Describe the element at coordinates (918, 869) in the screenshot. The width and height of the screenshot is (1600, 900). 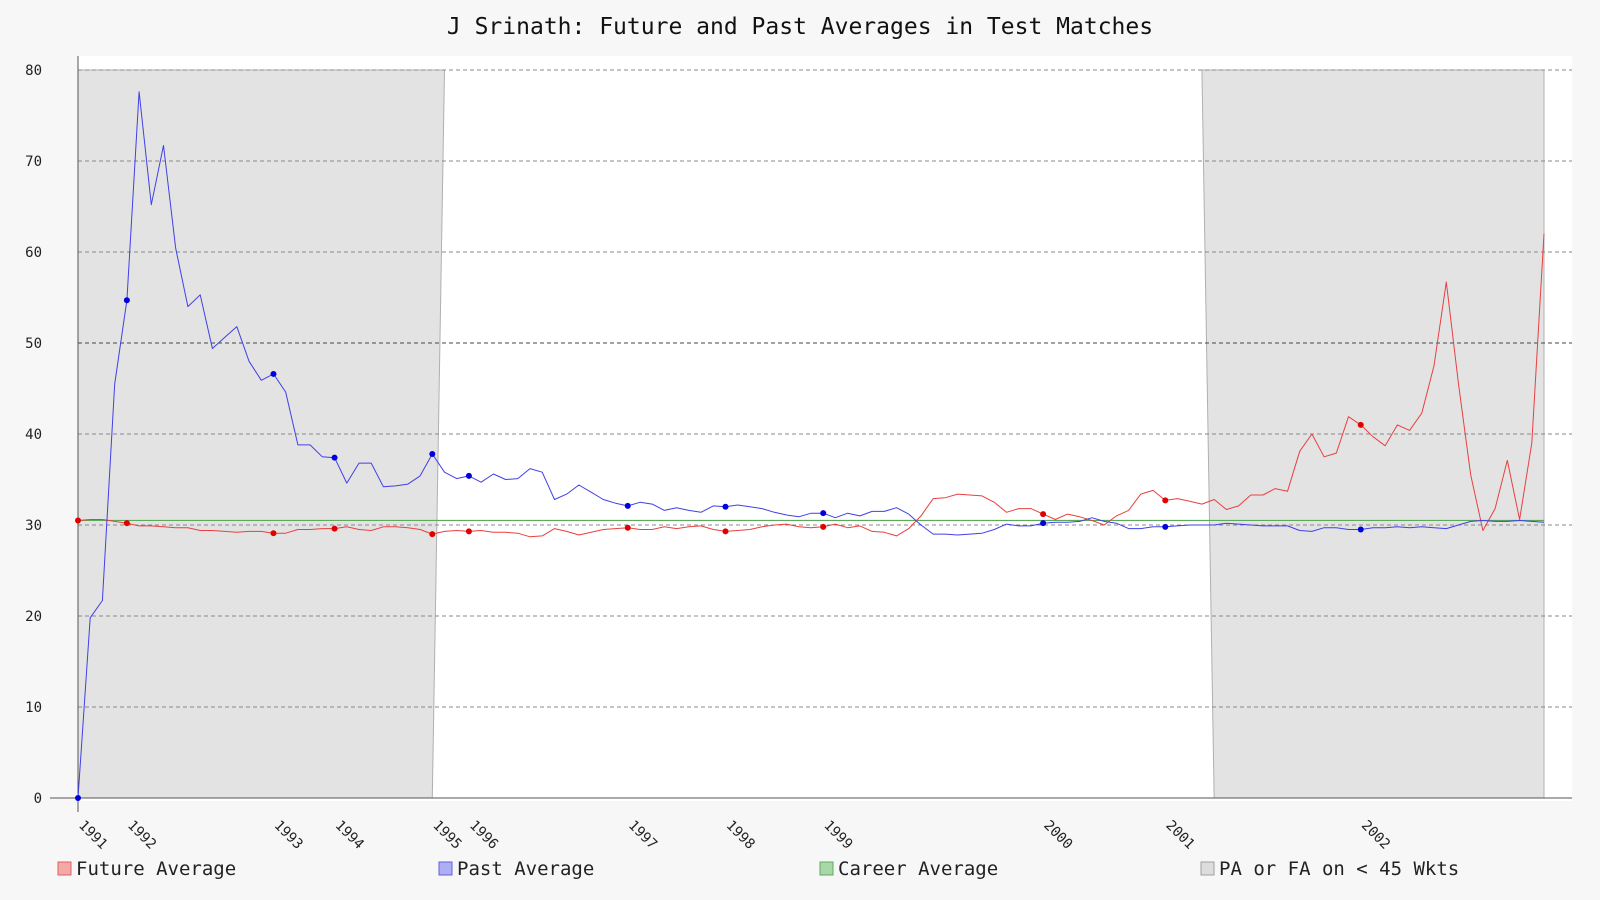
I see `legend-label: Career Average` at that location.